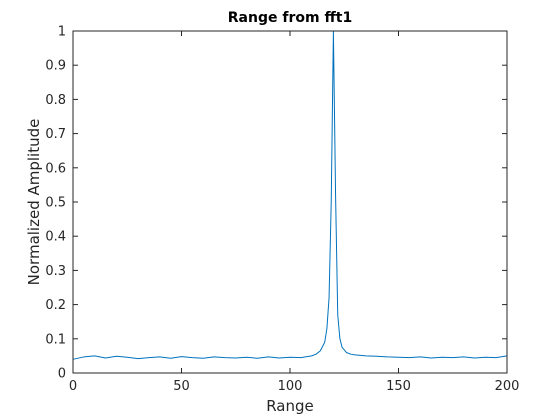 Image resolution: width=560 pixels, height=420 pixels. I want to click on y-tick-label: 0.8, so click(55, 100).